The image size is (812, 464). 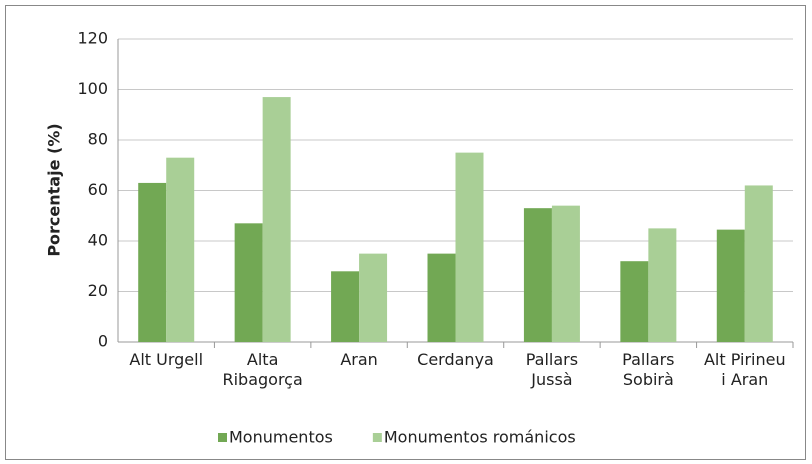 I want to click on x-tick-label: Alta Ribagorça, so click(x=262, y=369).